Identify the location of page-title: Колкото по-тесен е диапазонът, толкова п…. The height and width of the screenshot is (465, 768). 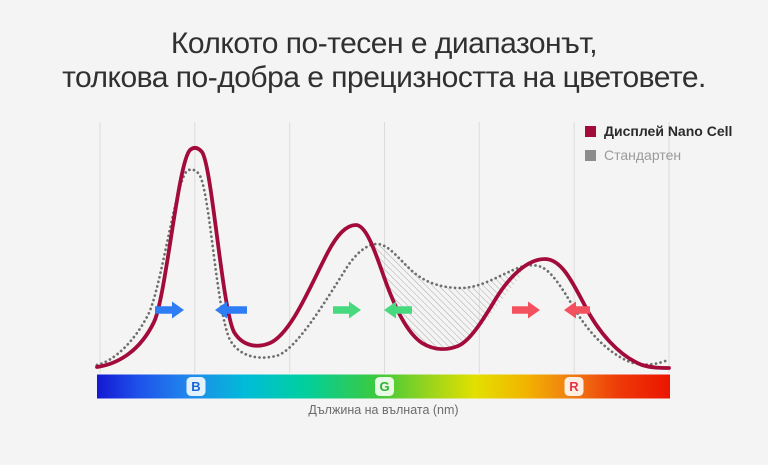
(384, 61).